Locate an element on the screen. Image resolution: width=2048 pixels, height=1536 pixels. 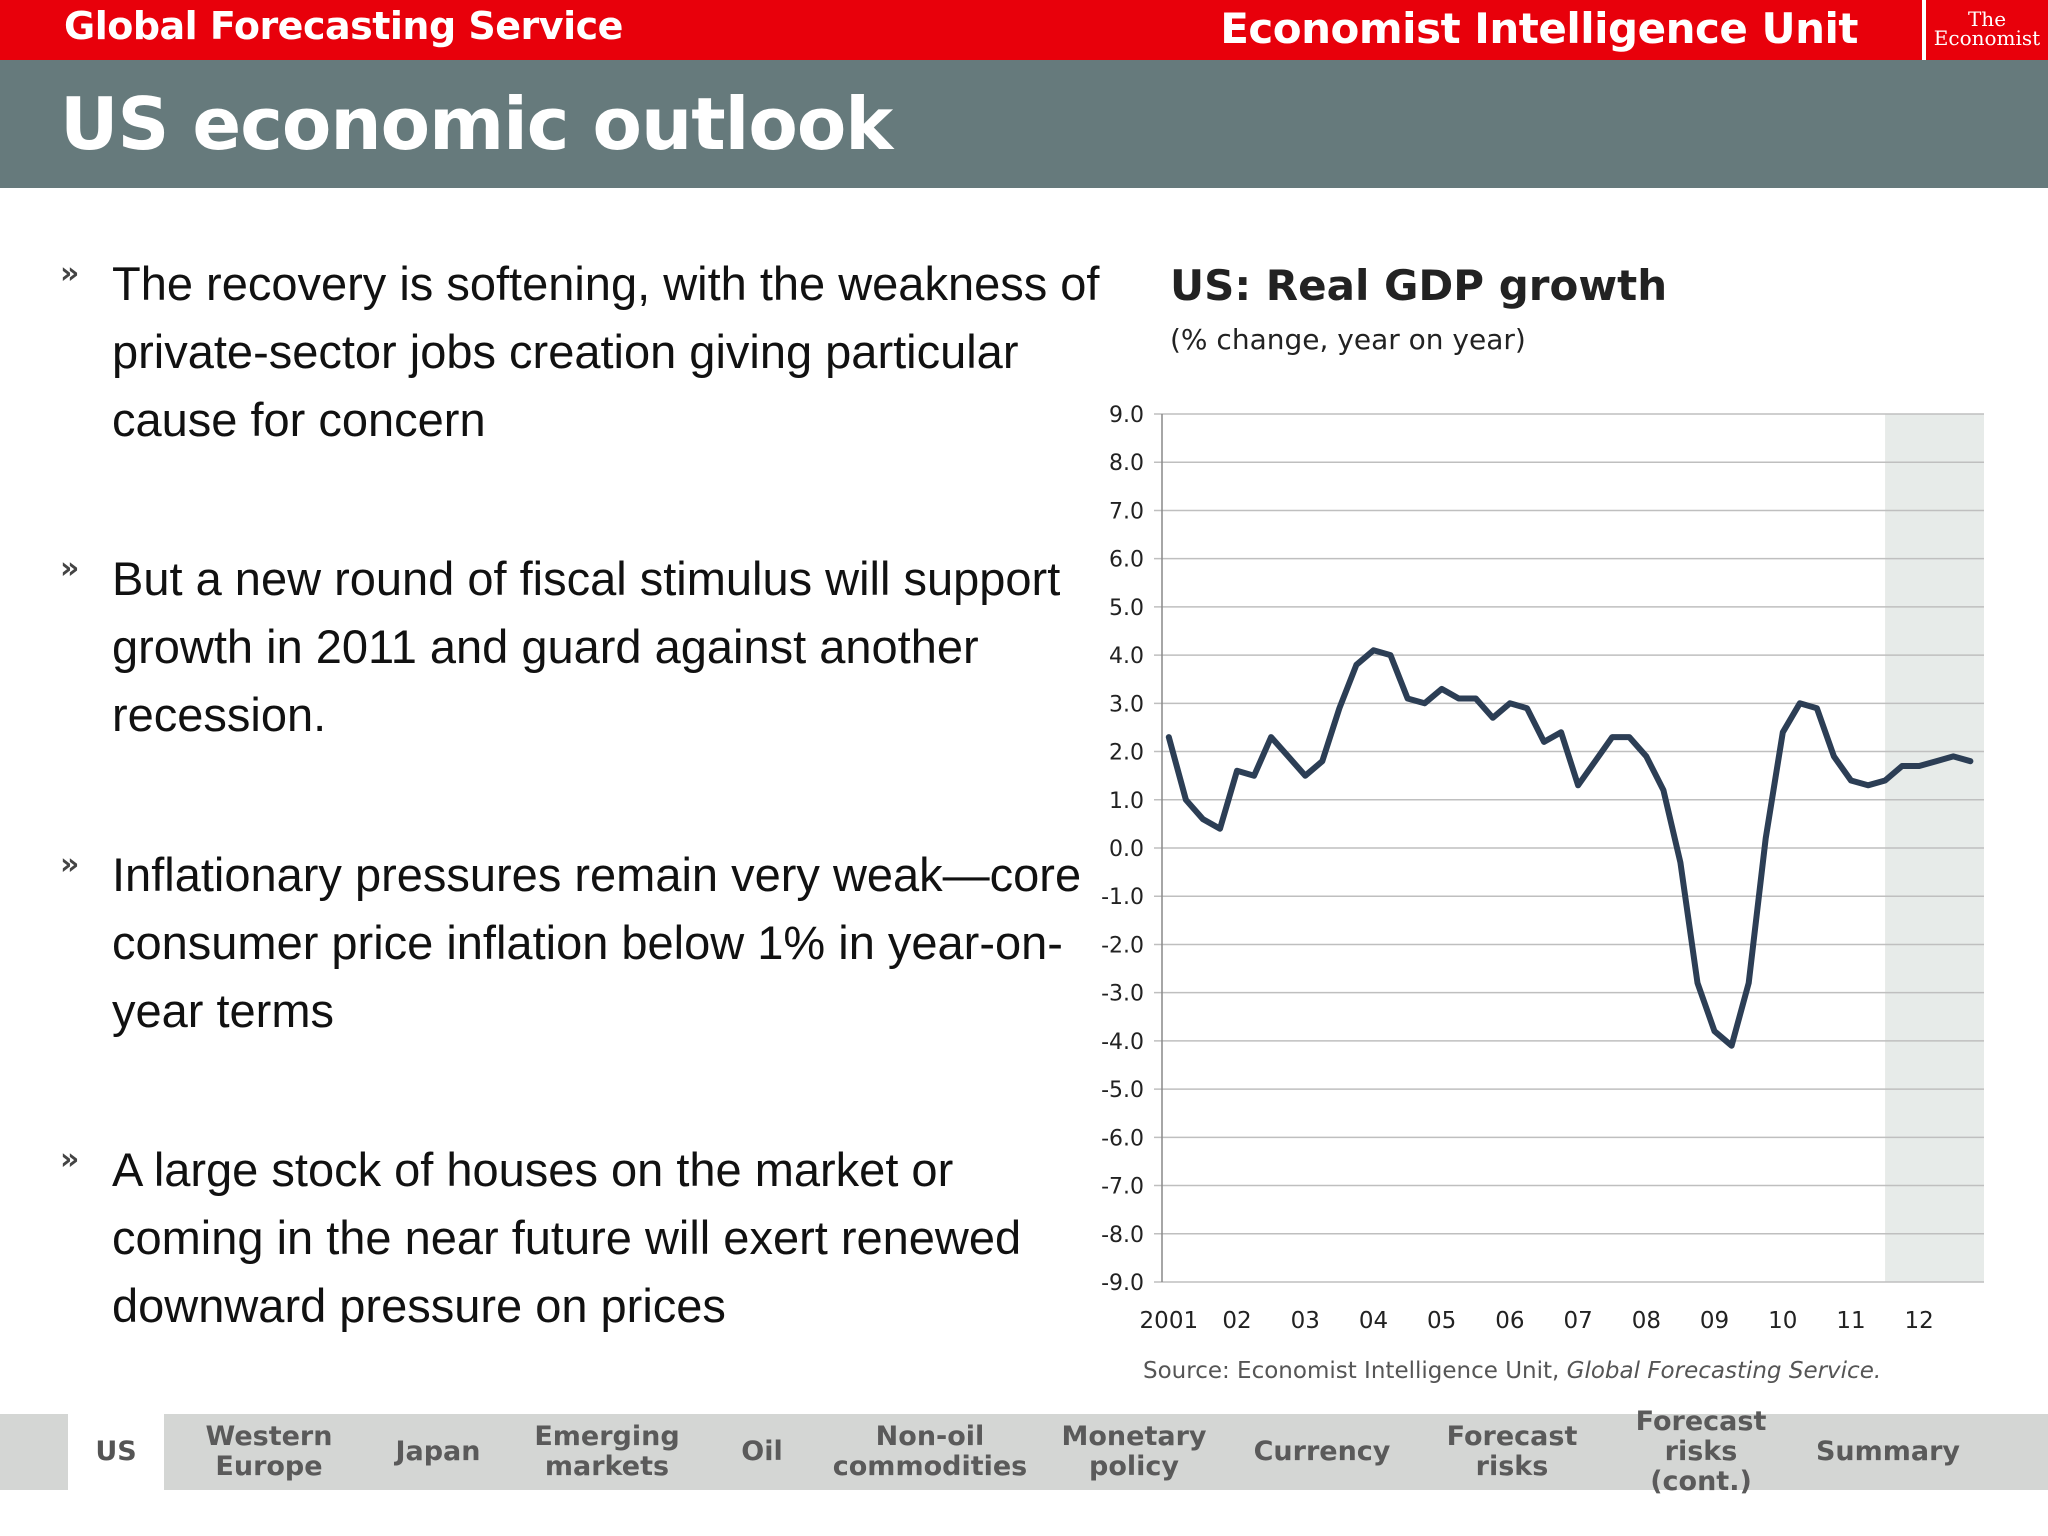
nav-tab-emerging-markets: Emerging markets is located at coordinates (607, 1451).